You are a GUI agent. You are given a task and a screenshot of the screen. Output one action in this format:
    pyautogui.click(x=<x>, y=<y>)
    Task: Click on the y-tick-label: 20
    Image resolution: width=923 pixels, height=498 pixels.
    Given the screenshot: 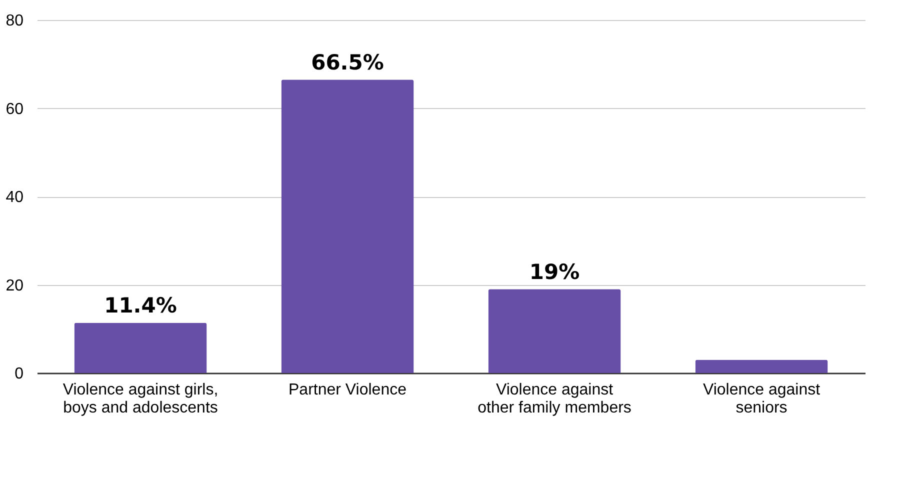 What is the action you would take?
    pyautogui.click(x=15, y=285)
    